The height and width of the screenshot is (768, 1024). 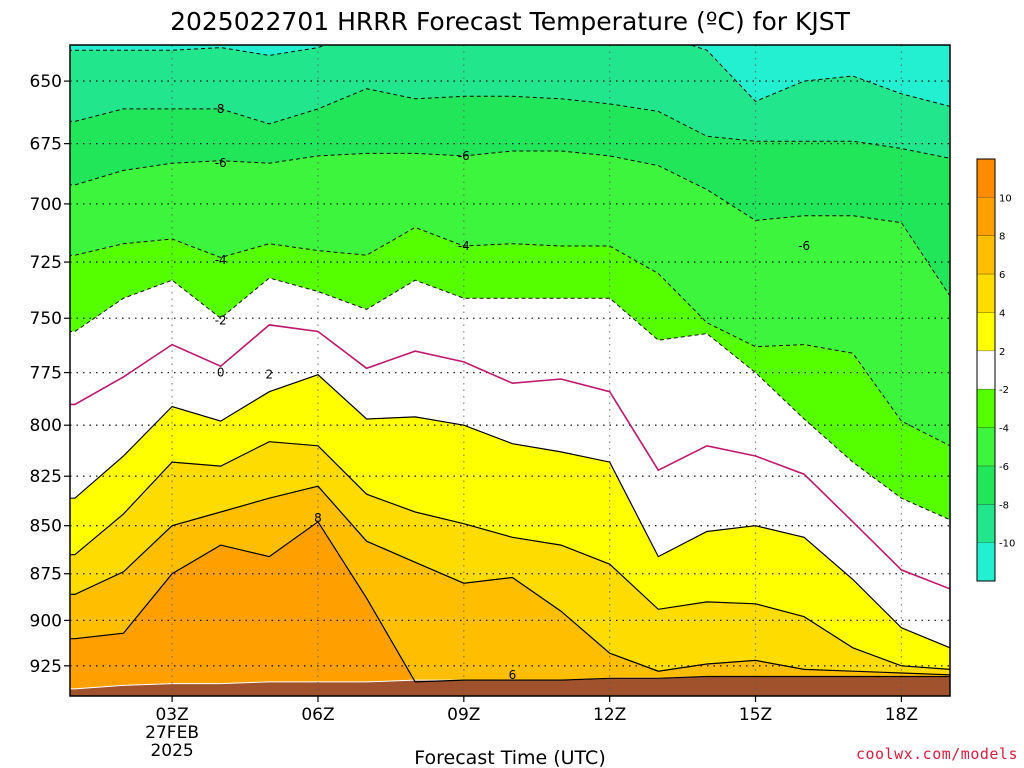 I want to click on band--10-to--8, so click(x=510, y=102).